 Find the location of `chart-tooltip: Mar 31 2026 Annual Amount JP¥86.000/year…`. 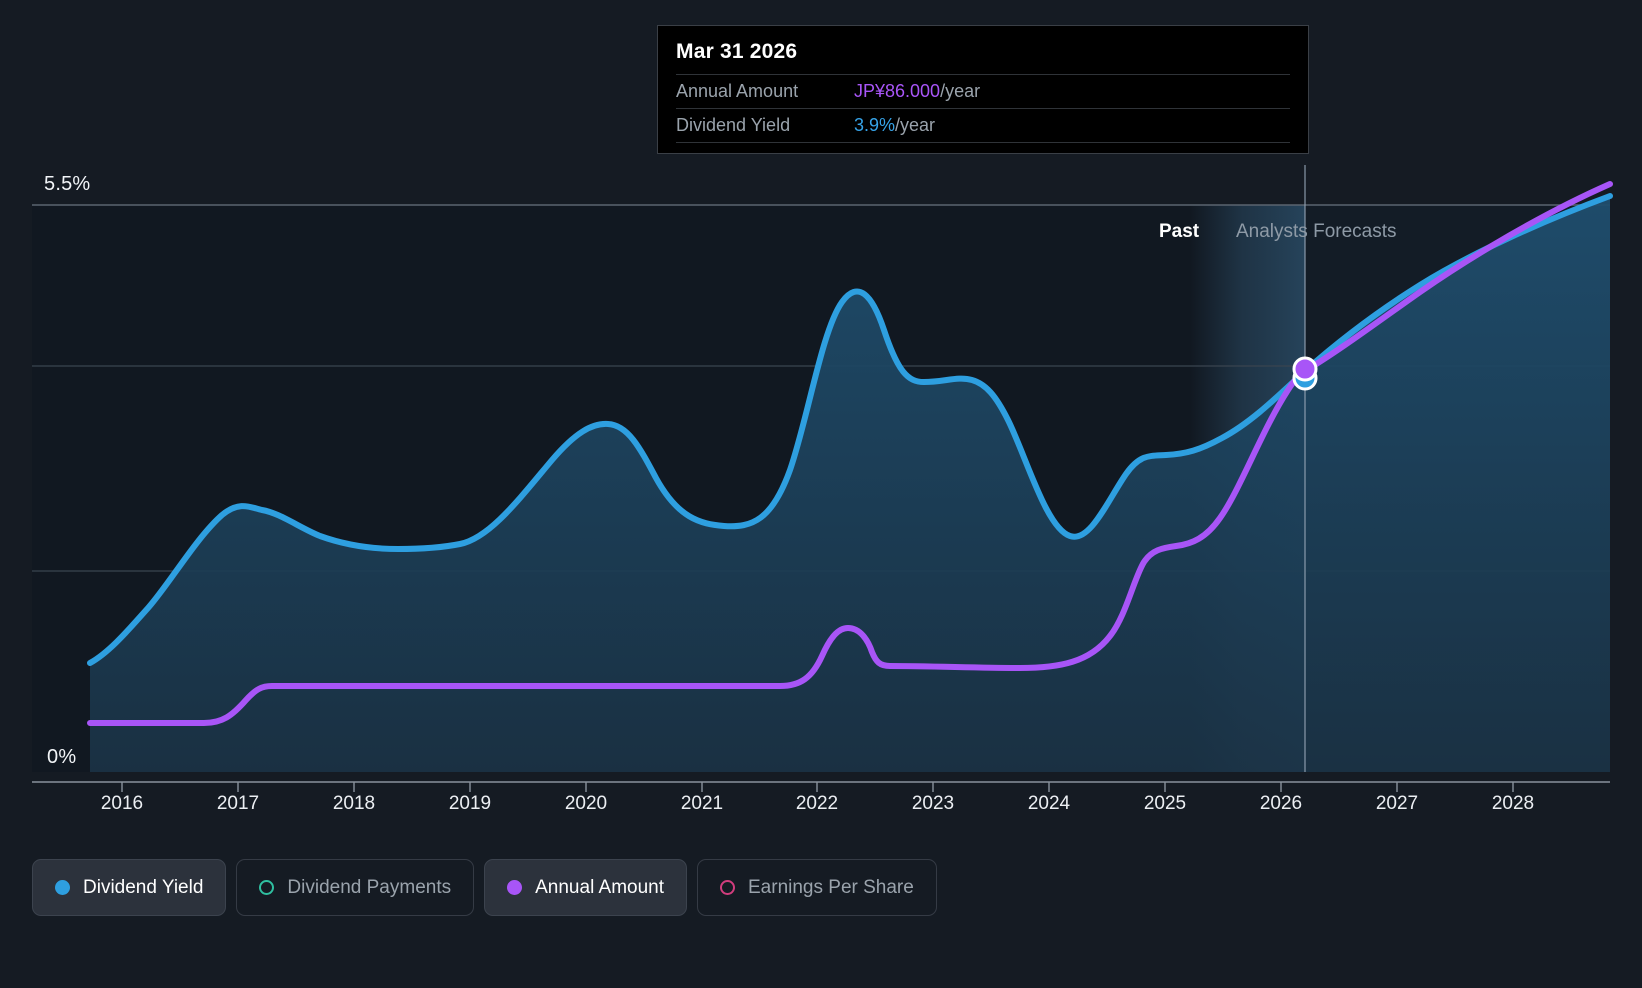

chart-tooltip: Mar 31 2026 Annual Amount JP¥86.000/year… is located at coordinates (983, 89).